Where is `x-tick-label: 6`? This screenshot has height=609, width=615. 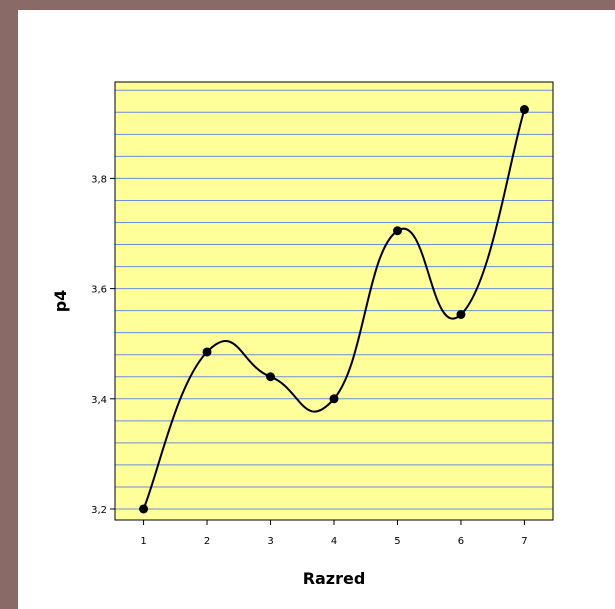 x-tick-label: 6 is located at coordinates (461, 541).